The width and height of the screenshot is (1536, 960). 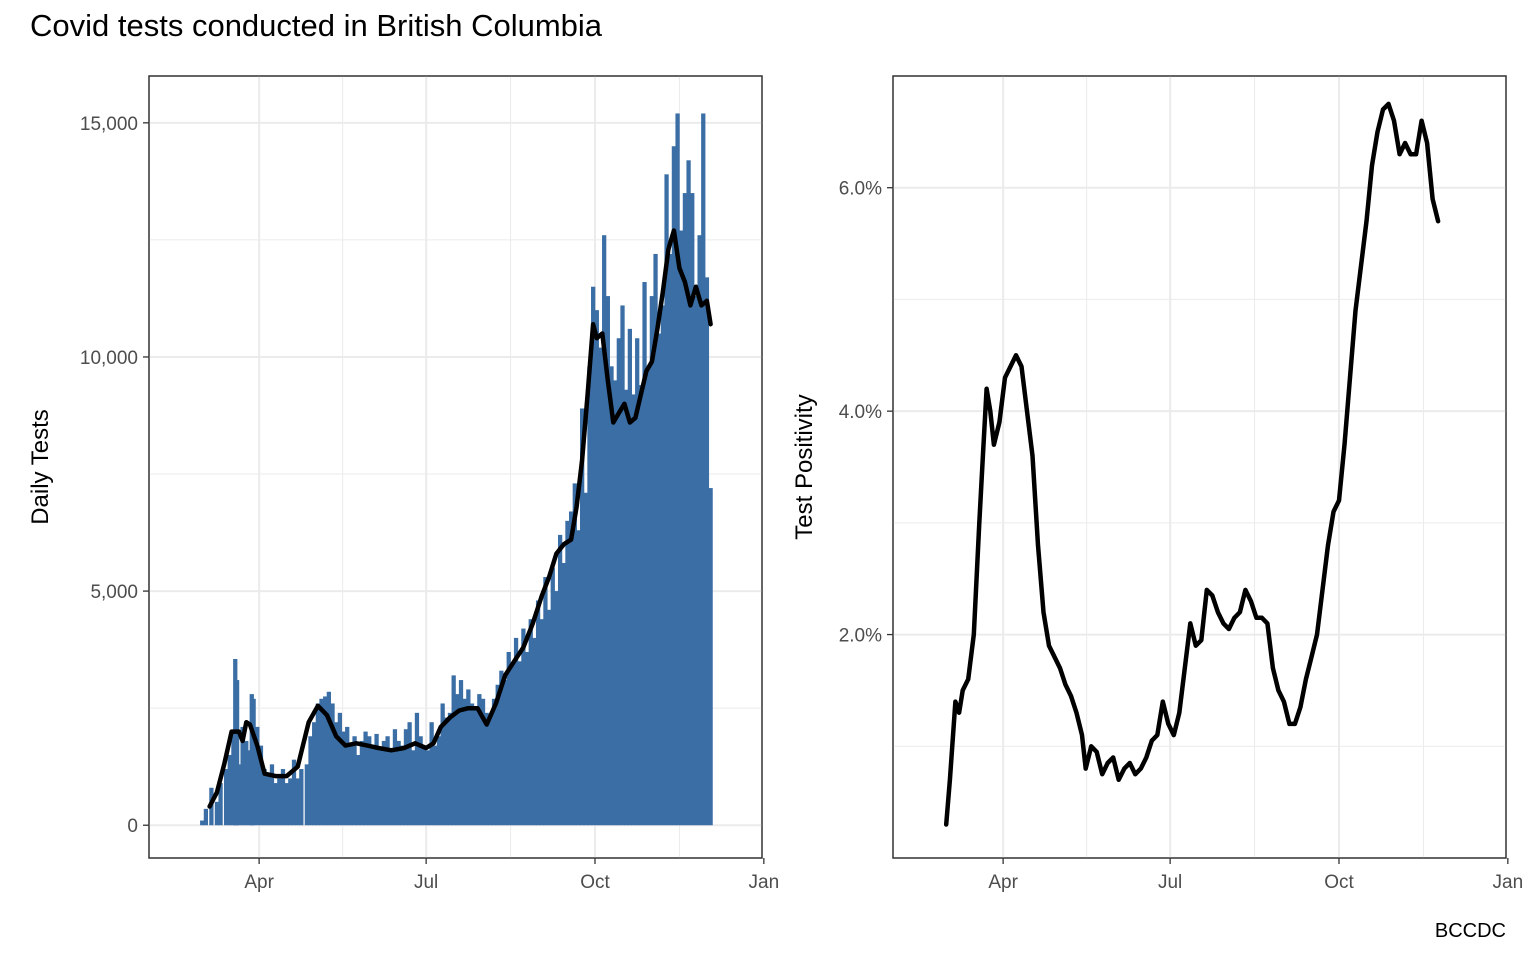 What do you see at coordinates (804, 466) in the screenshot?
I see `y-axis-title: Test Positivity` at bounding box center [804, 466].